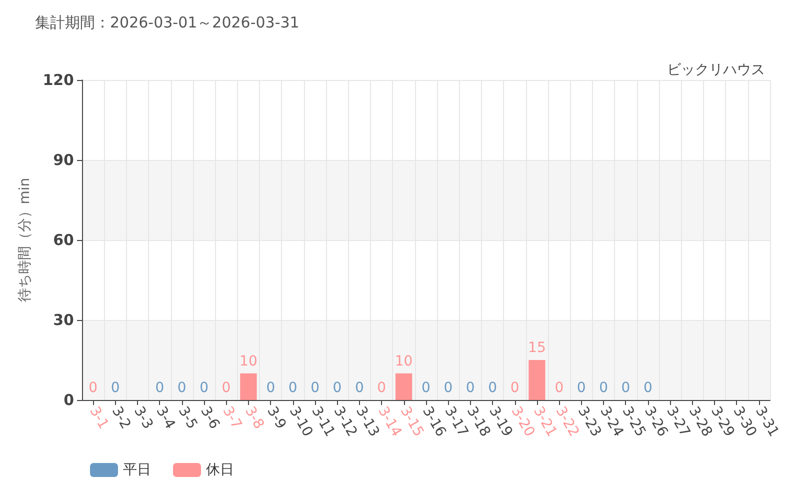  I want to click on y-tick-label: 0, so click(69, 400).